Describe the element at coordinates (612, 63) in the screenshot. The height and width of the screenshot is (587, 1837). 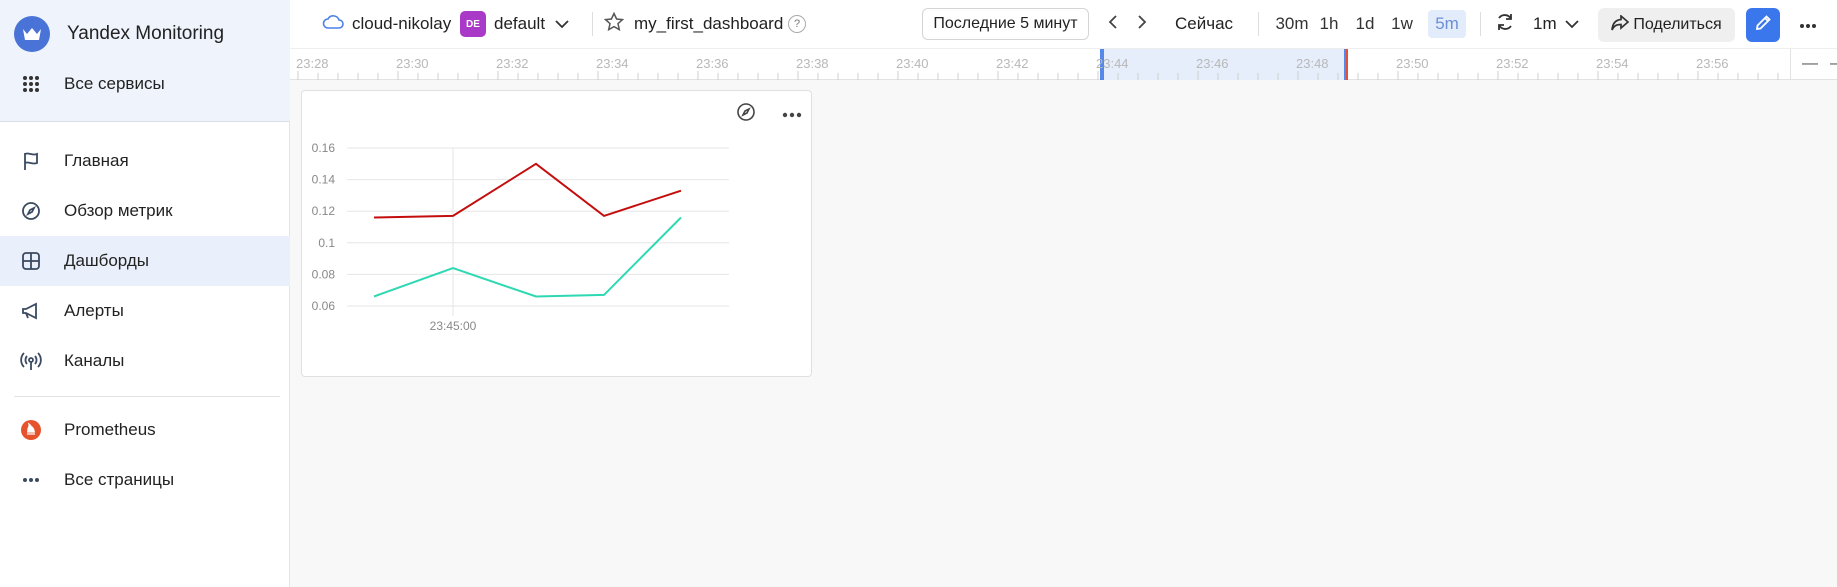
I see `timeline-label: 23:34` at that location.